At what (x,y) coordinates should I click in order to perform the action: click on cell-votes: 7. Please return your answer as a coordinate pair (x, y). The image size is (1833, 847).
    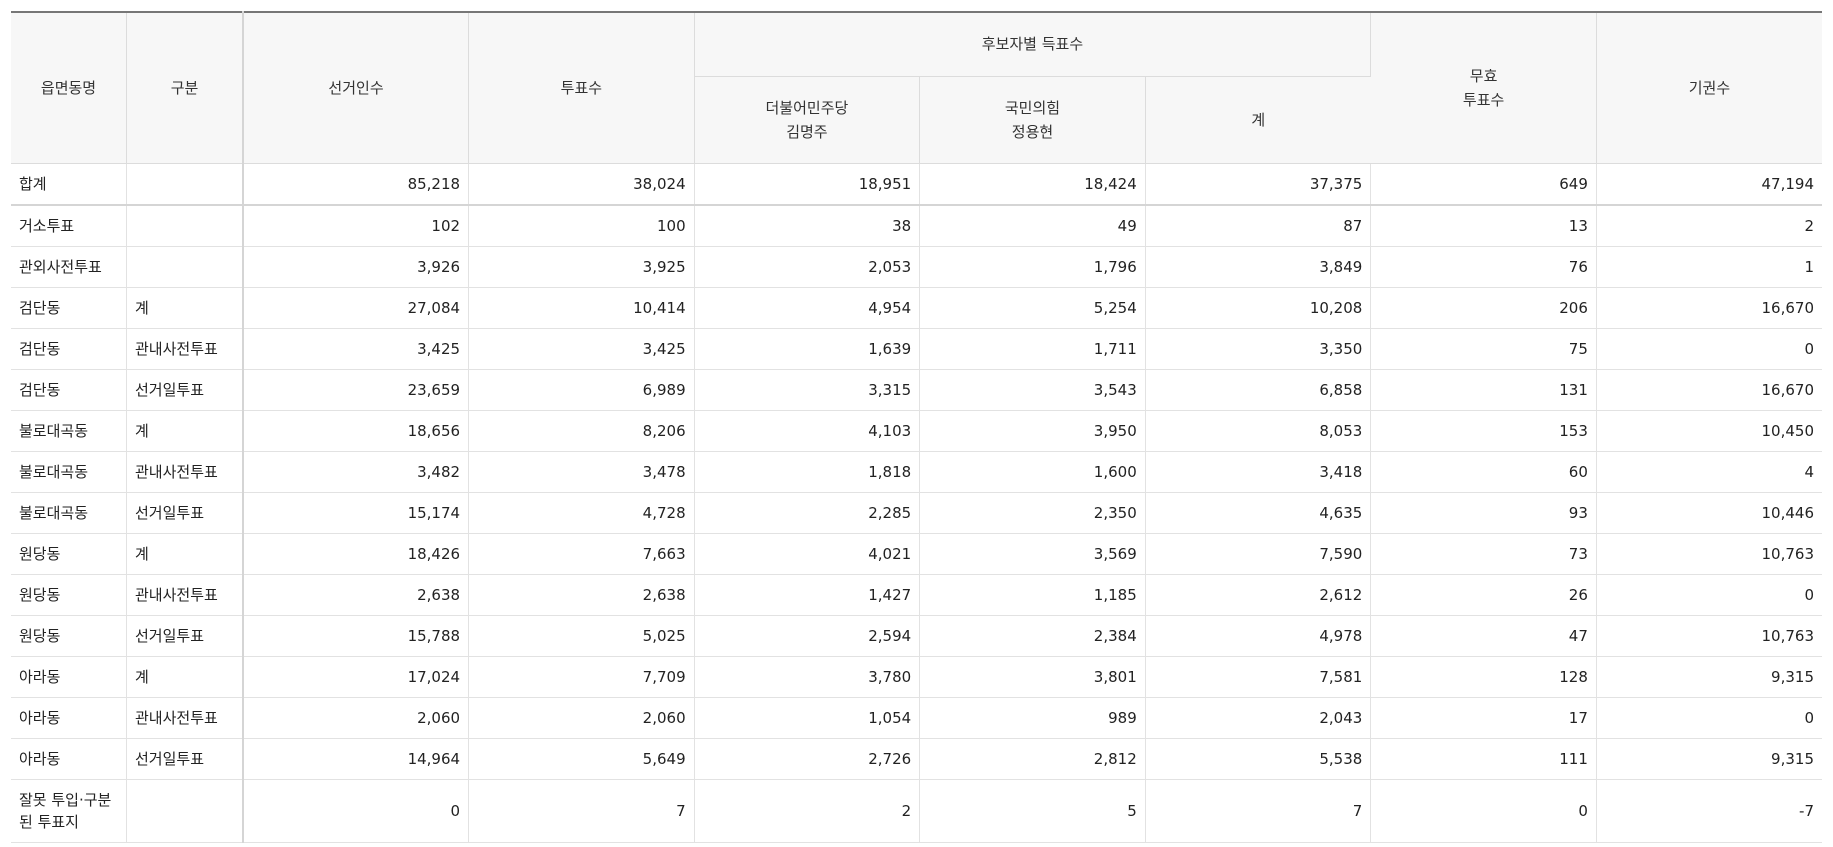
    Looking at the image, I should click on (581, 811).